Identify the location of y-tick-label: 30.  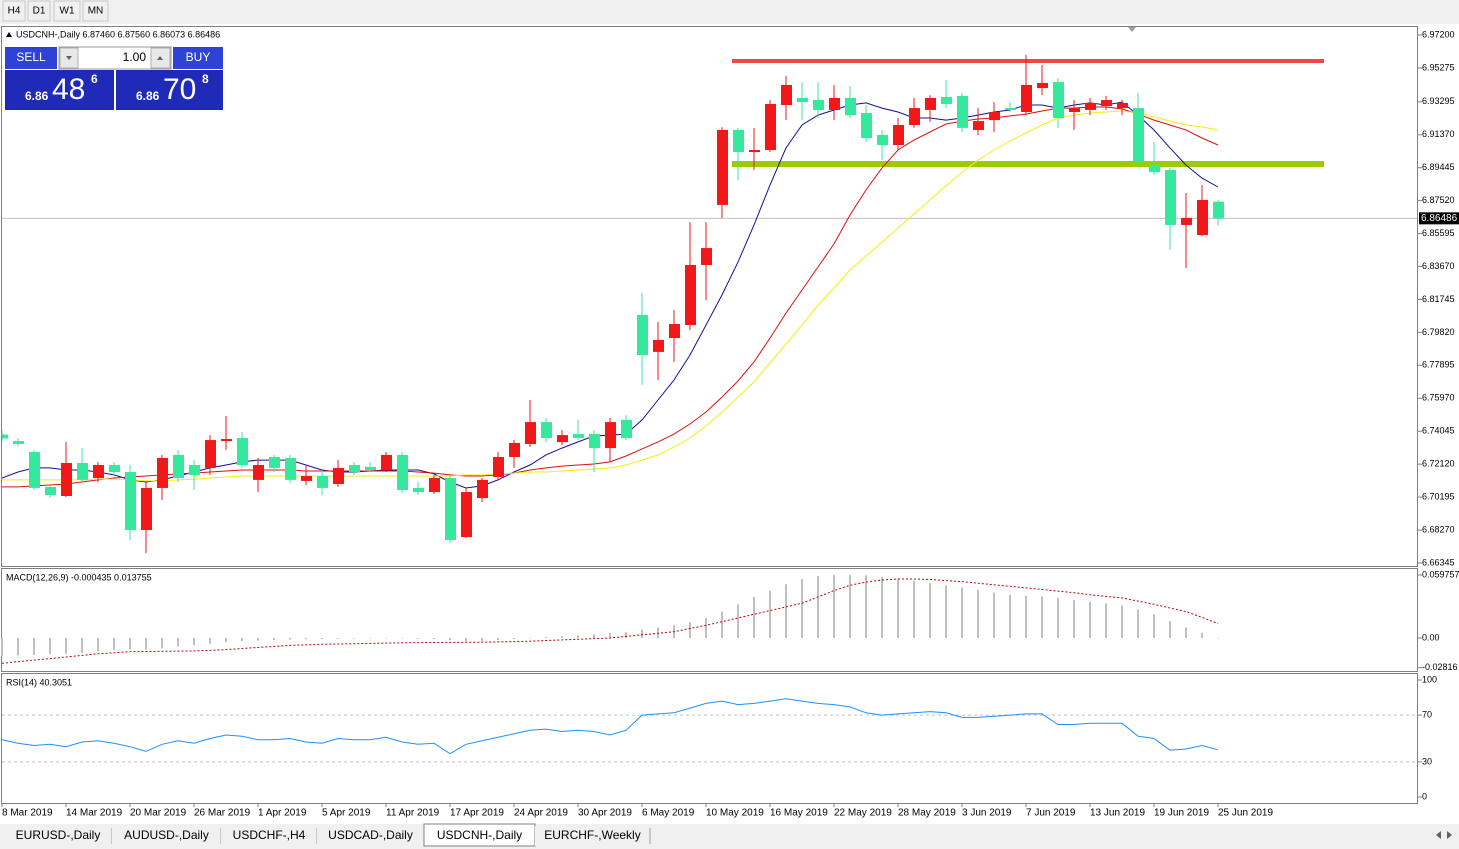
(1427, 761).